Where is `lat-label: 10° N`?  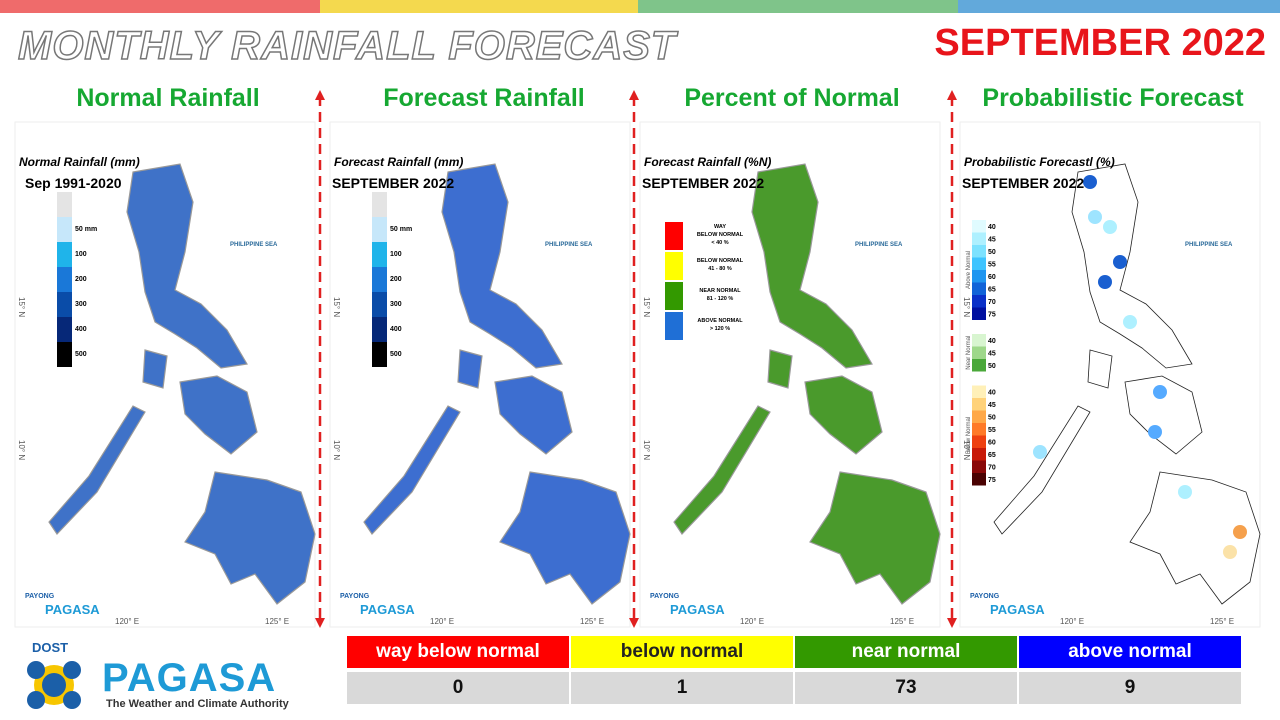 lat-label: 10° N is located at coordinates (21, 450).